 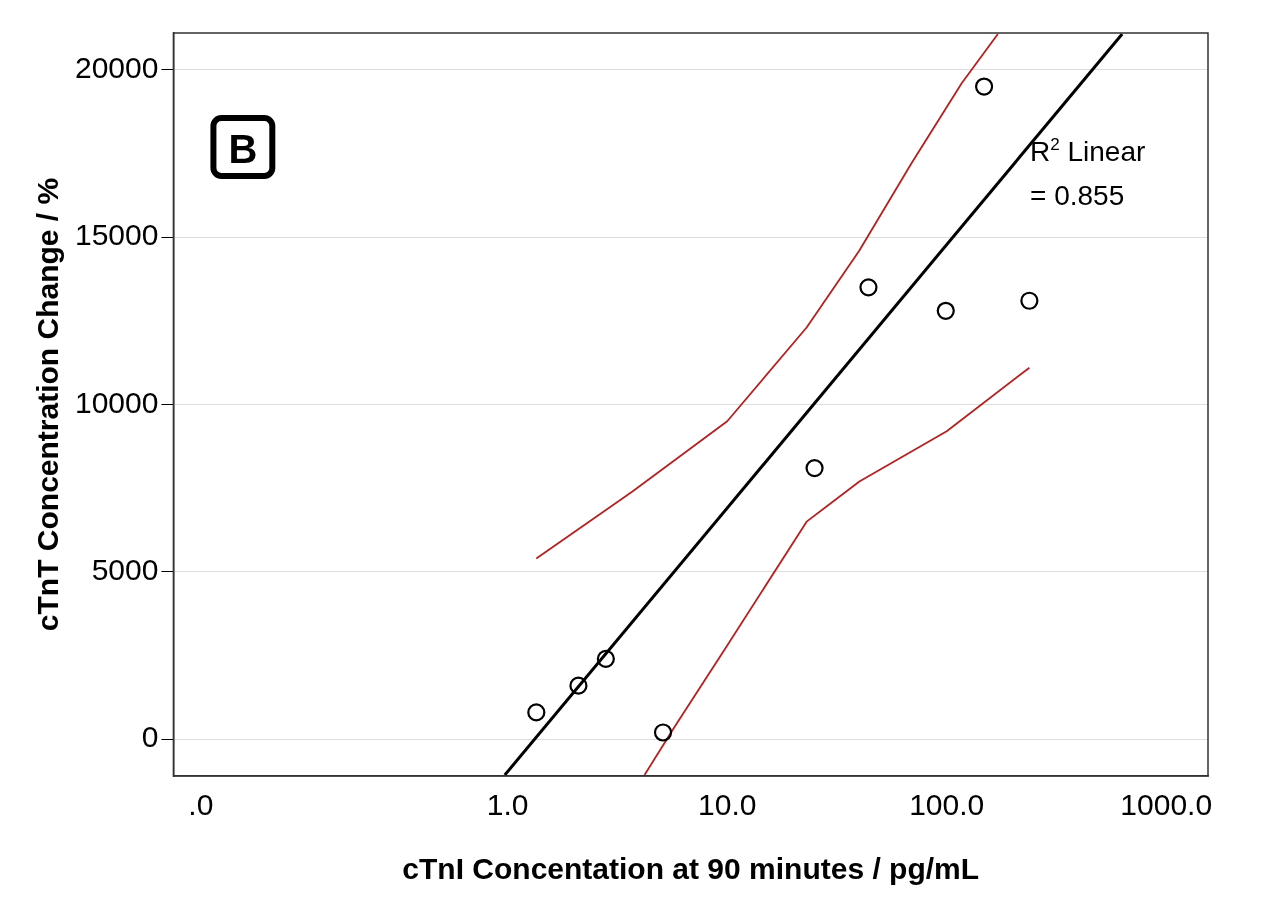 What do you see at coordinates (727, 805) in the screenshot?
I see `x-tick-label: 10.0` at bounding box center [727, 805].